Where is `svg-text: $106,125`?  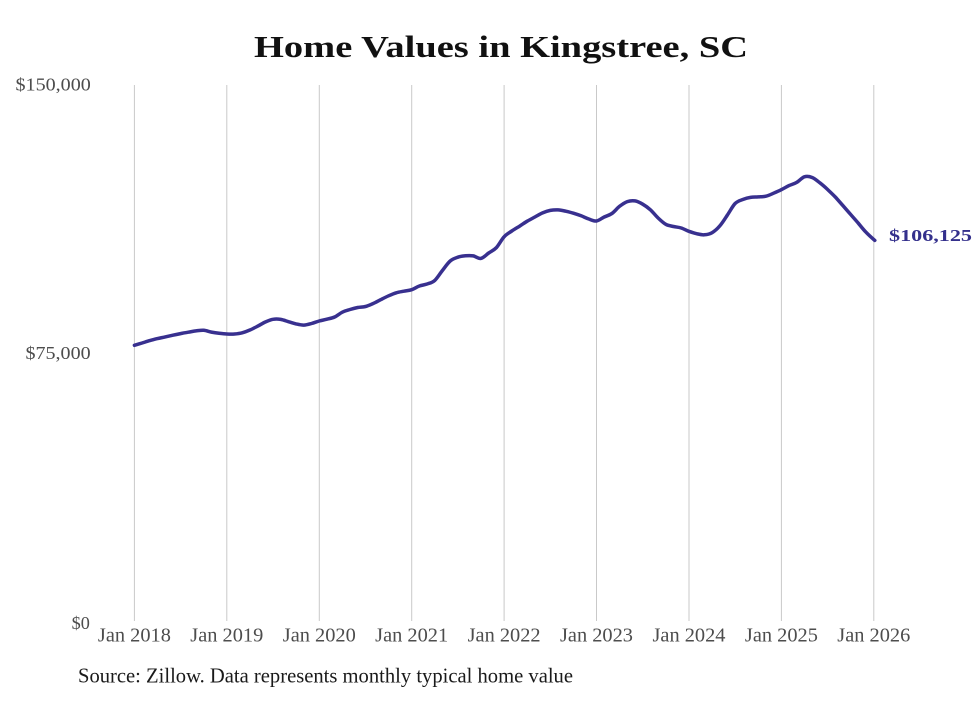
svg-text: $106,125 is located at coordinates (930, 235).